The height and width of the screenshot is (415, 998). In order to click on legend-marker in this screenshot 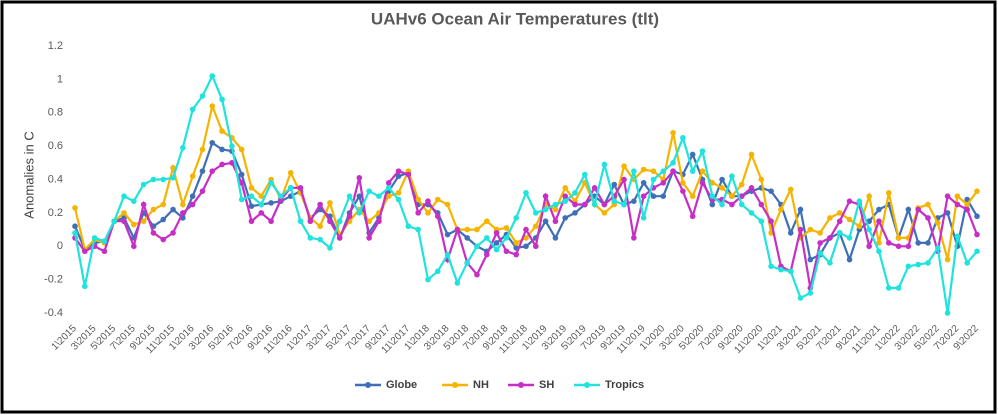, I will do `click(455, 385)`.